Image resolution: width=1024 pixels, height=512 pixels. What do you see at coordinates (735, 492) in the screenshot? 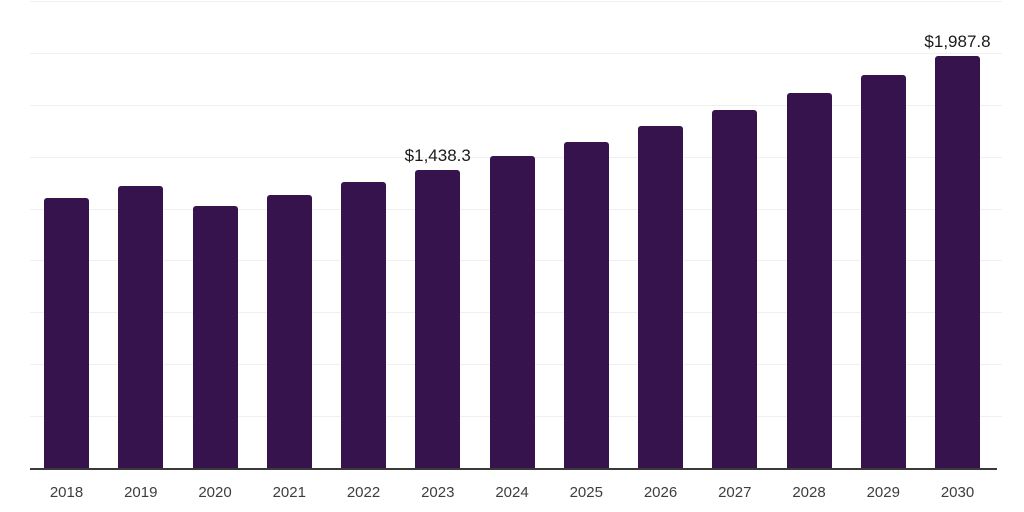
I see `x-tick-label-2027: 2027` at bounding box center [735, 492].